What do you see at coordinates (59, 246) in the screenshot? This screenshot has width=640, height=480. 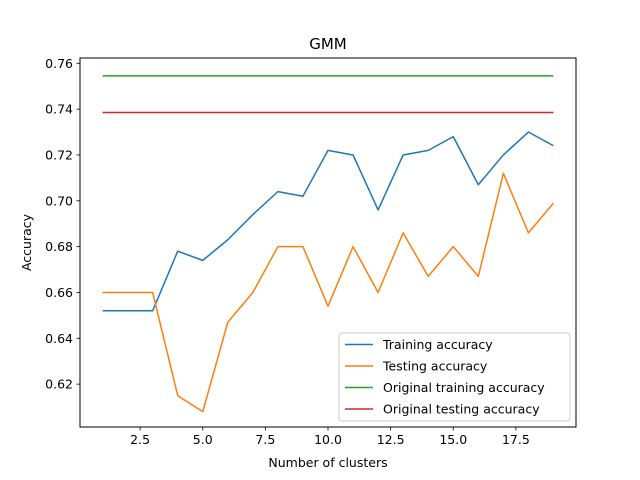 I see `y-tick-label: 0.68` at bounding box center [59, 246].